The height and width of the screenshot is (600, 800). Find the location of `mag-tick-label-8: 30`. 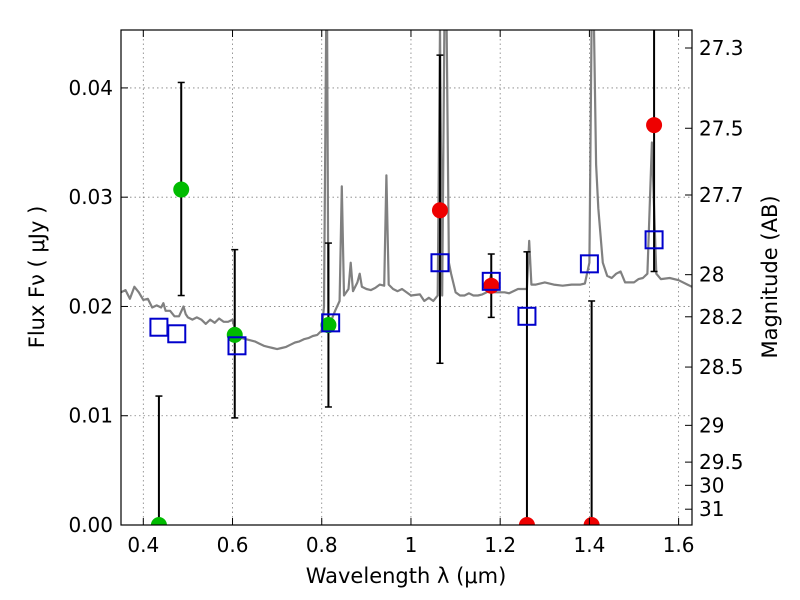

mag-tick-label-8: 30 is located at coordinates (711, 485).